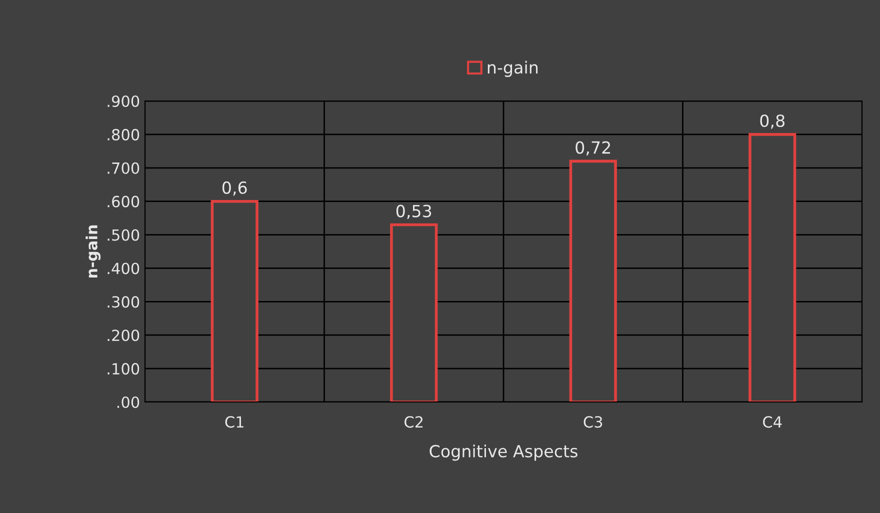 The height and width of the screenshot is (513, 880). What do you see at coordinates (772, 121) in the screenshot?
I see `data-label: 0,8` at bounding box center [772, 121].